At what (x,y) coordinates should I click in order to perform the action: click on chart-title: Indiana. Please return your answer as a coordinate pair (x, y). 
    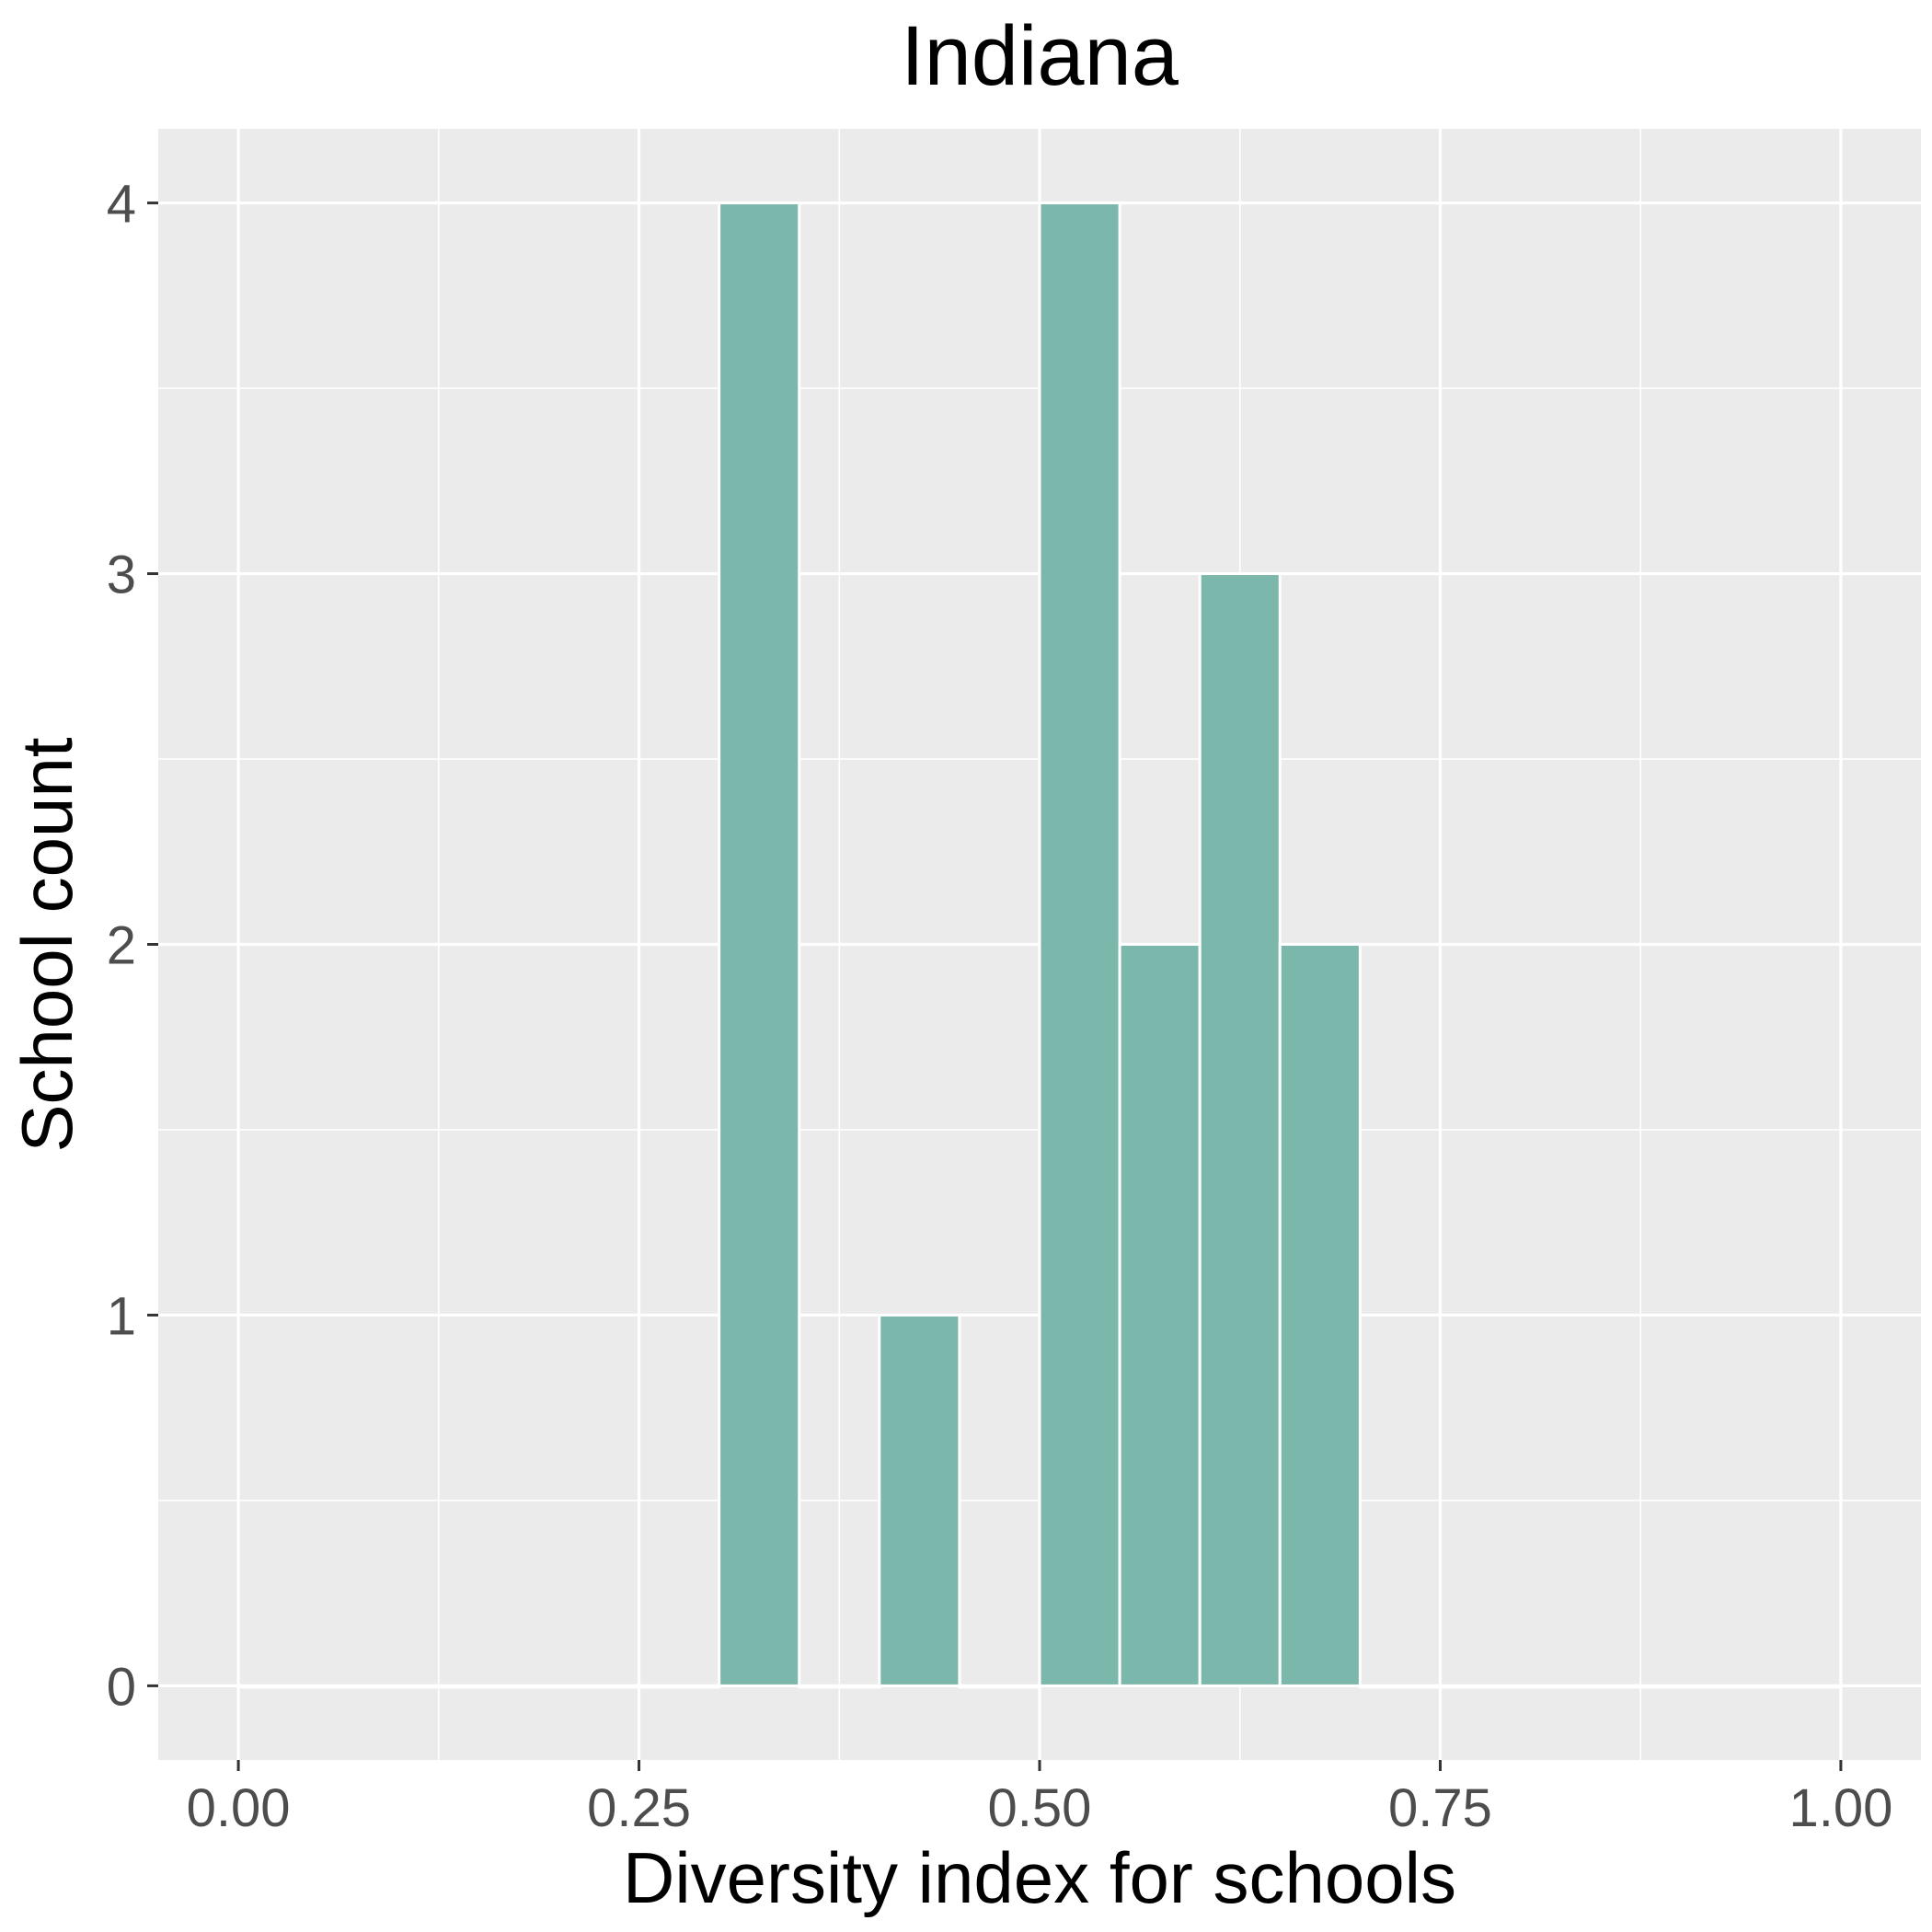
    Looking at the image, I should click on (1040, 56).